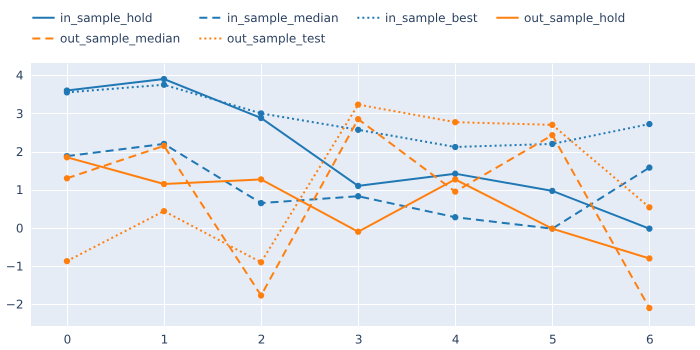 The height and width of the screenshot is (350, 700). What do you see at coordinates (120, 39) in the screenshot?
I see `legend-label: out_sample_median` at bounding box center [120, 39].